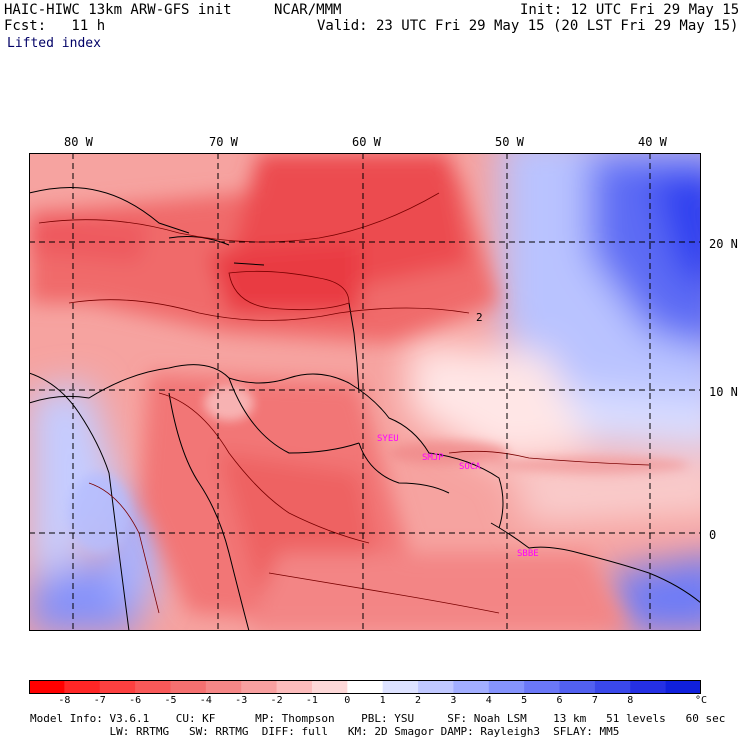 The width and height of the screenshot is (740, 740). What do you see at coordinates (470, 467) in the screenshot?
I see `station-soca: SOCA` at bounding box center [470, 467].